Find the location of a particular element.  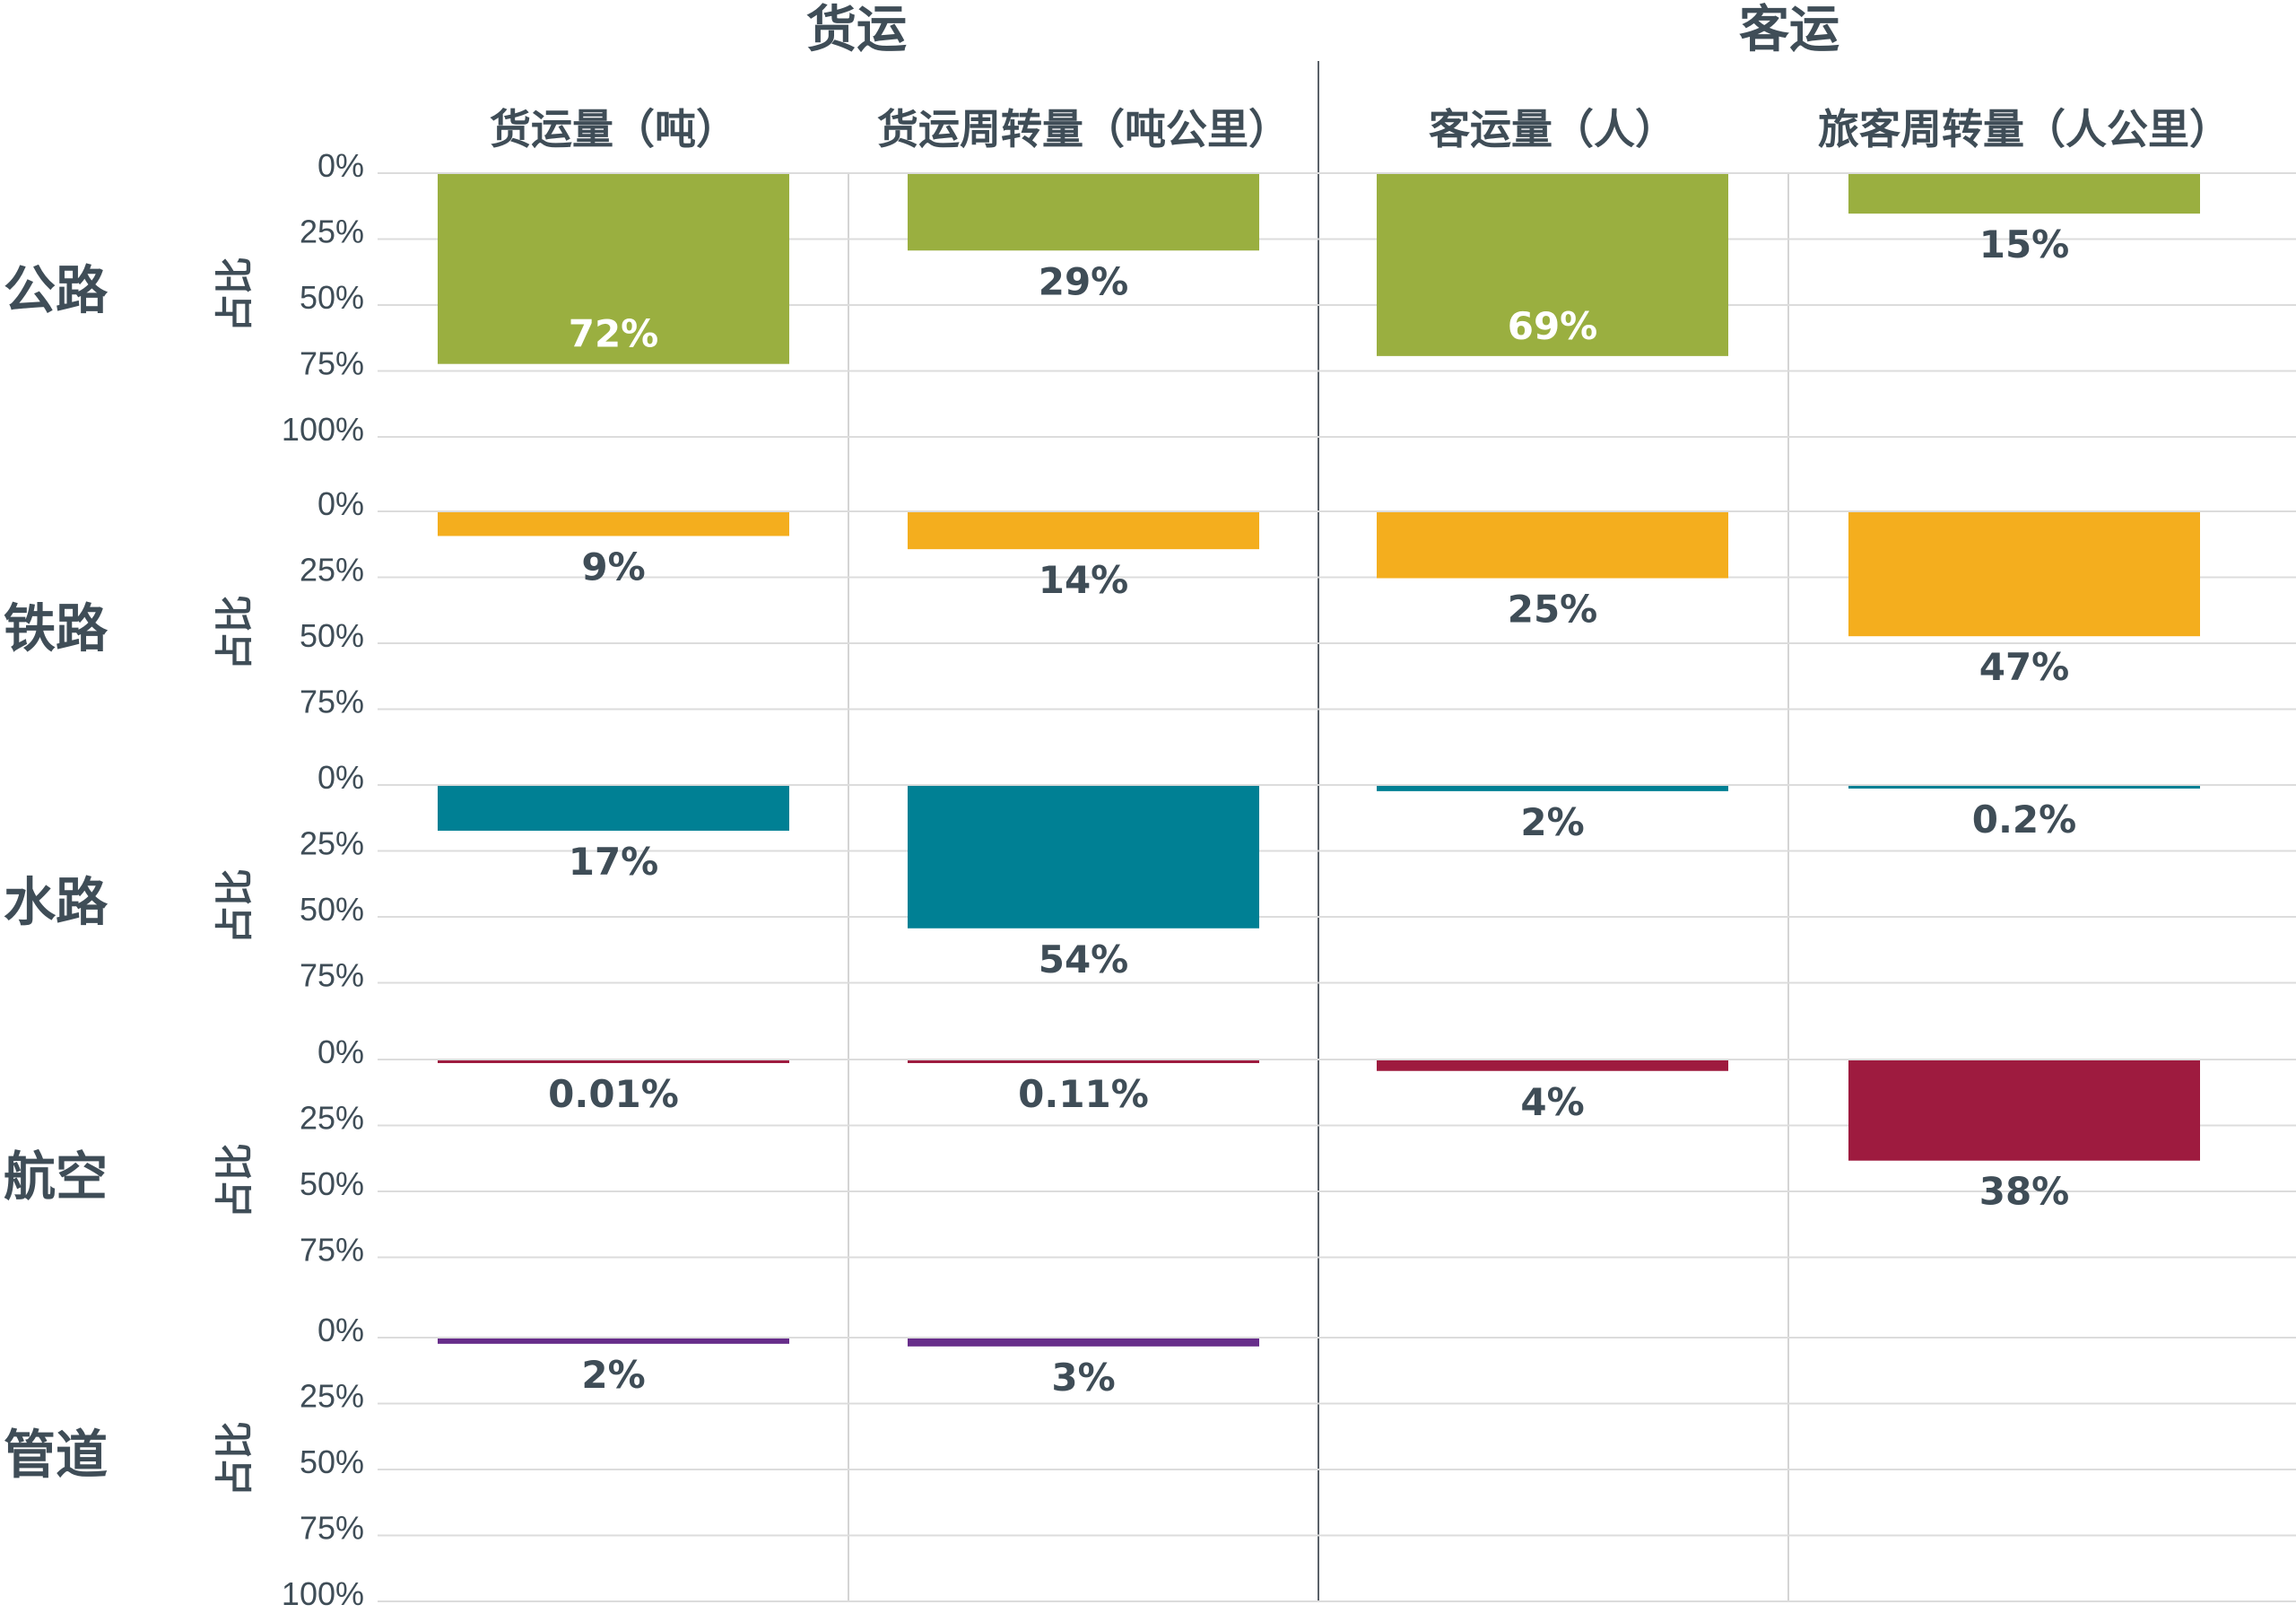

row-label: 水路 is located at coordinates (56, 902).